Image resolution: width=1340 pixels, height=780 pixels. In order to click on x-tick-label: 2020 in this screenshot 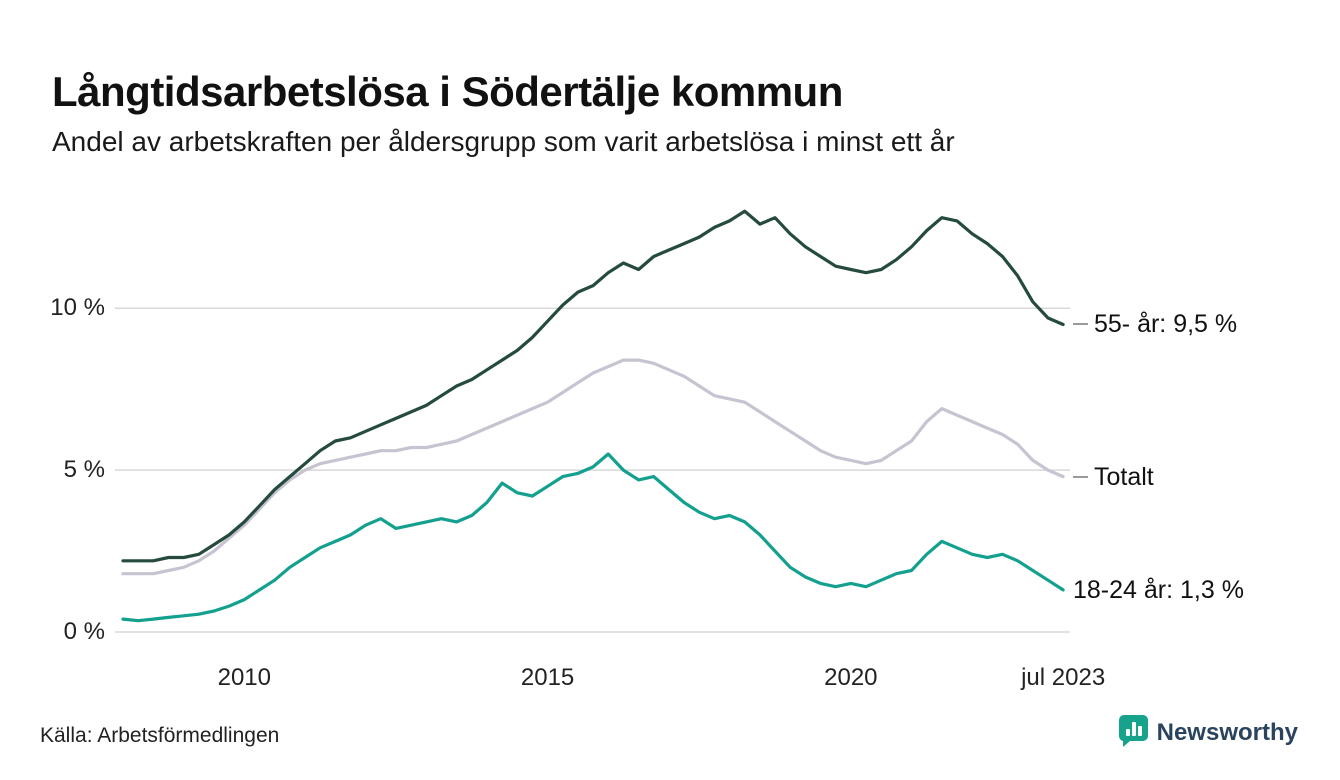, I will do `click(851, 677)`.